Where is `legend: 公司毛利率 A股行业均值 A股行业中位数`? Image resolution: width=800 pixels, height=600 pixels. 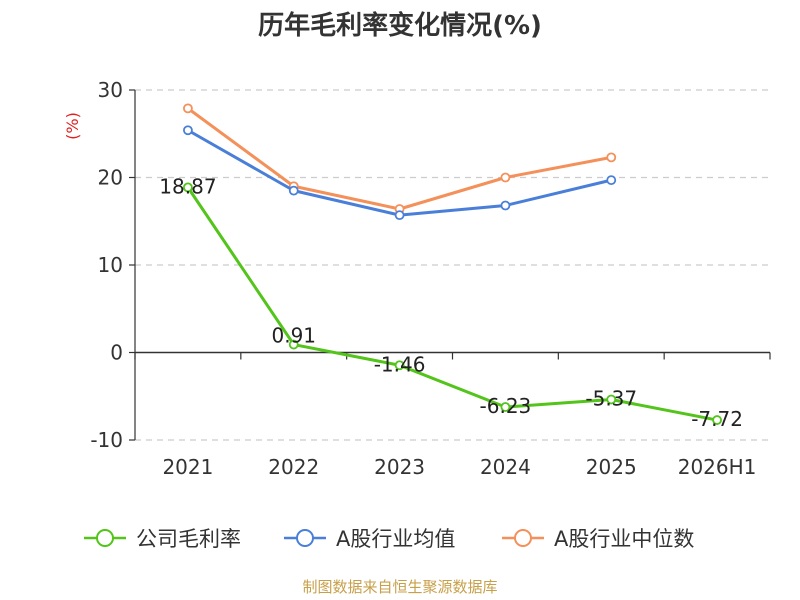
legend: 公司毛利率 A股行业均值 A股行业中位数 is located at coordinates (389, 539).